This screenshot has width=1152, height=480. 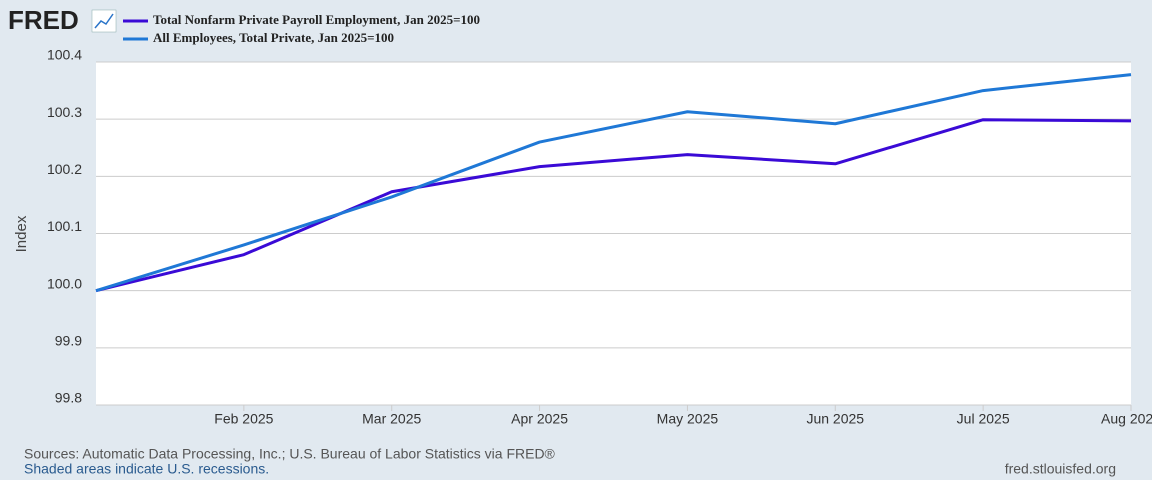 What do you see at coordinates (104, 21) in the screenshot?
I see `logo-icon` at bounding box center [104, 21].